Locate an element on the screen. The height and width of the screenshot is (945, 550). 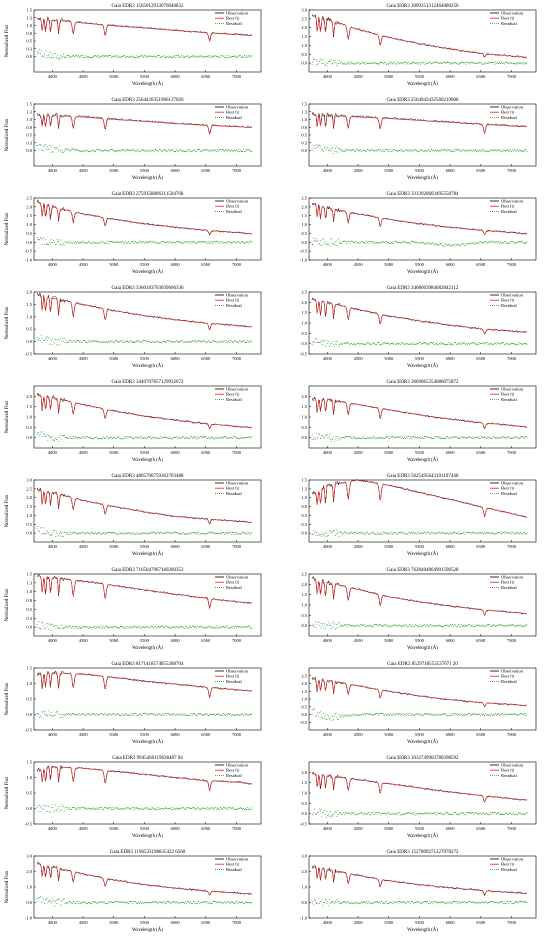
x-tick-label: 5500 is located at coordinates (145, 734).